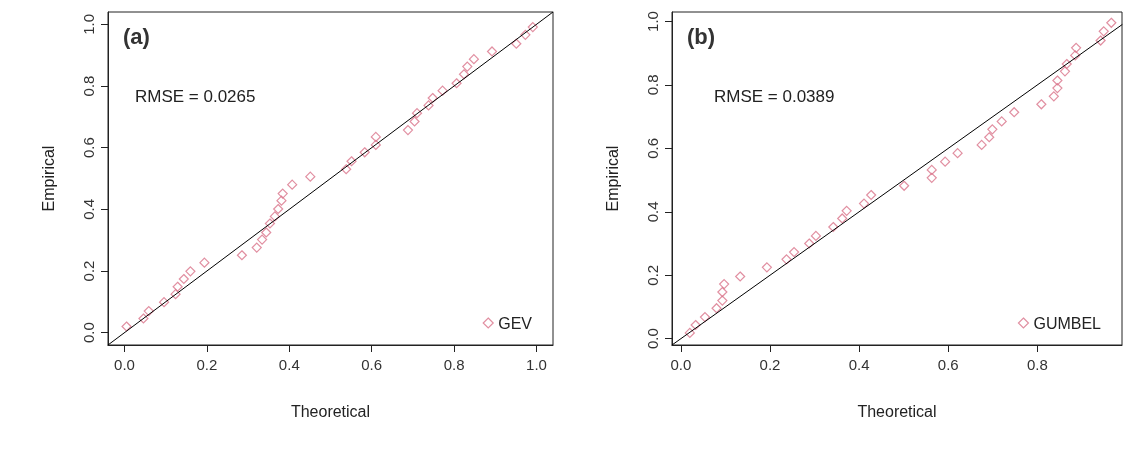 Image resolution: width=1128 pixels, height=454 pixels. Describe the element at coordinates (536, 364) in the screenshot. I see `x-tick-label: 1.0` at that location.